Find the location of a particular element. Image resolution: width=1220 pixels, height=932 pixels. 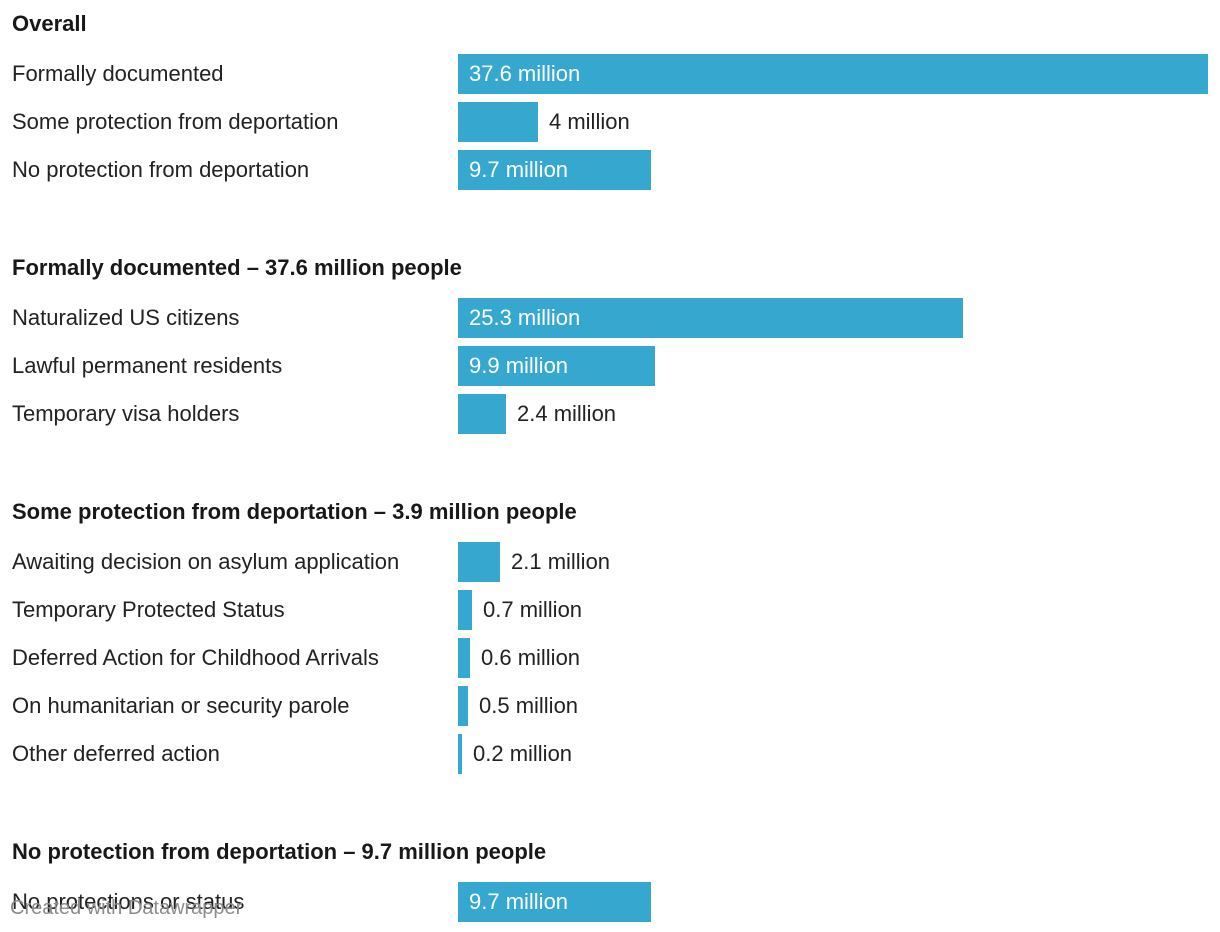

category-label: No protection from deportation is located at coordinates (161, 169).